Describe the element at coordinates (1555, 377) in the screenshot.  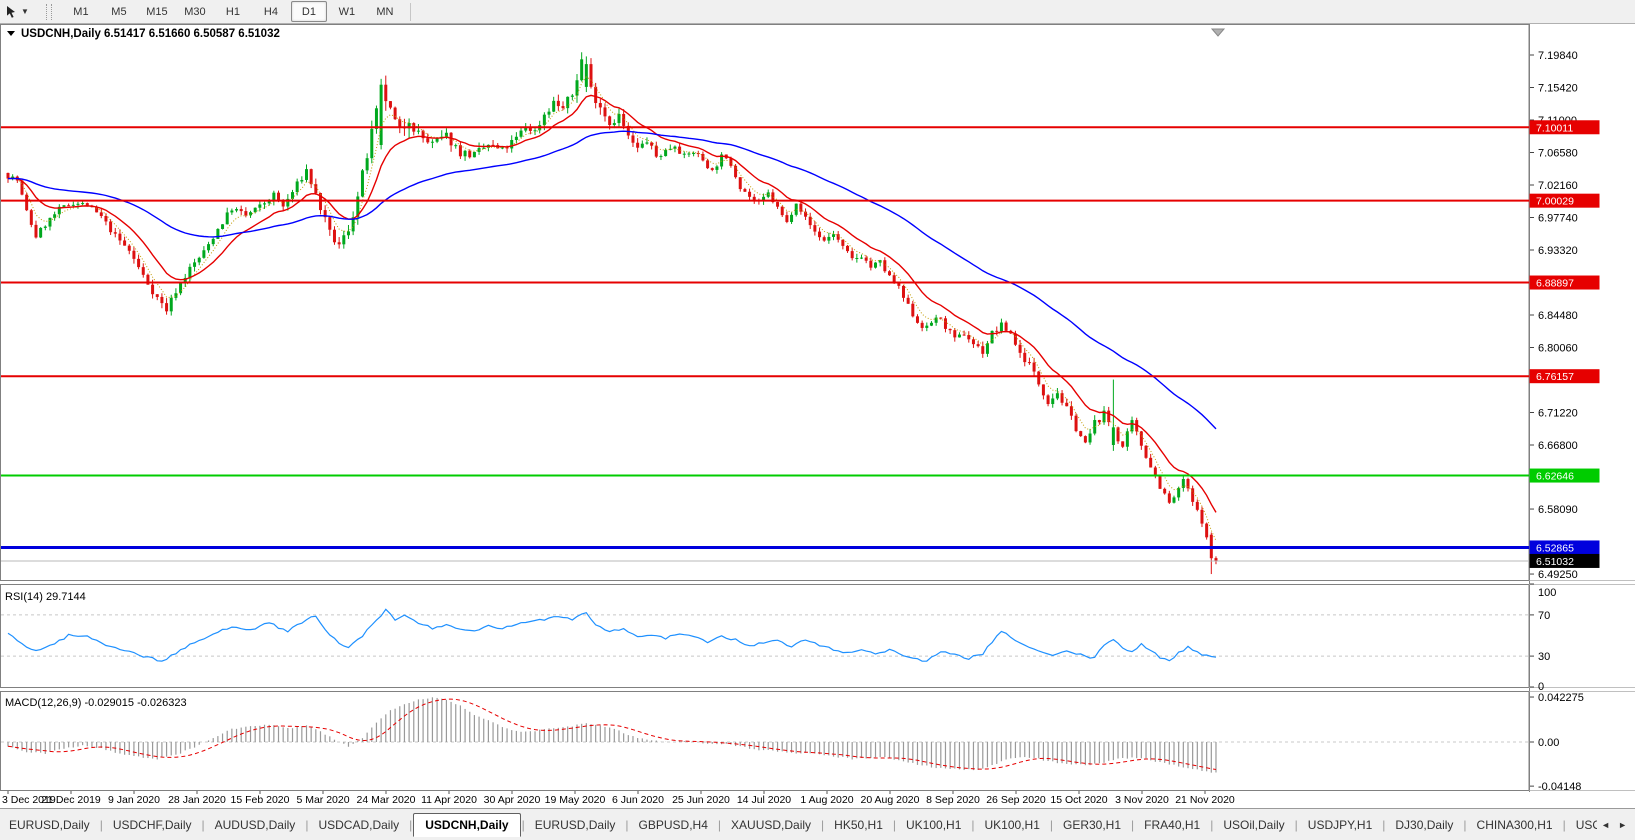
I see `price-tag-label: 6.76157` at that location.